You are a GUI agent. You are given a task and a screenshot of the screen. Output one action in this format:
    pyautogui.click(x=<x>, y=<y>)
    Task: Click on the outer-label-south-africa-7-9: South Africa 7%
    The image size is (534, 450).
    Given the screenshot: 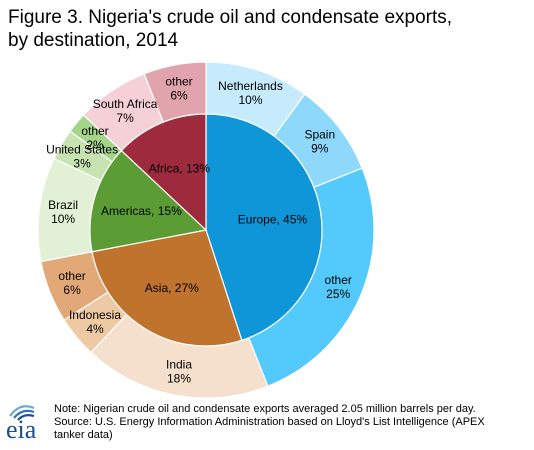 What is the action you would take?
    pyautogui.click(x=125, y=111)
    